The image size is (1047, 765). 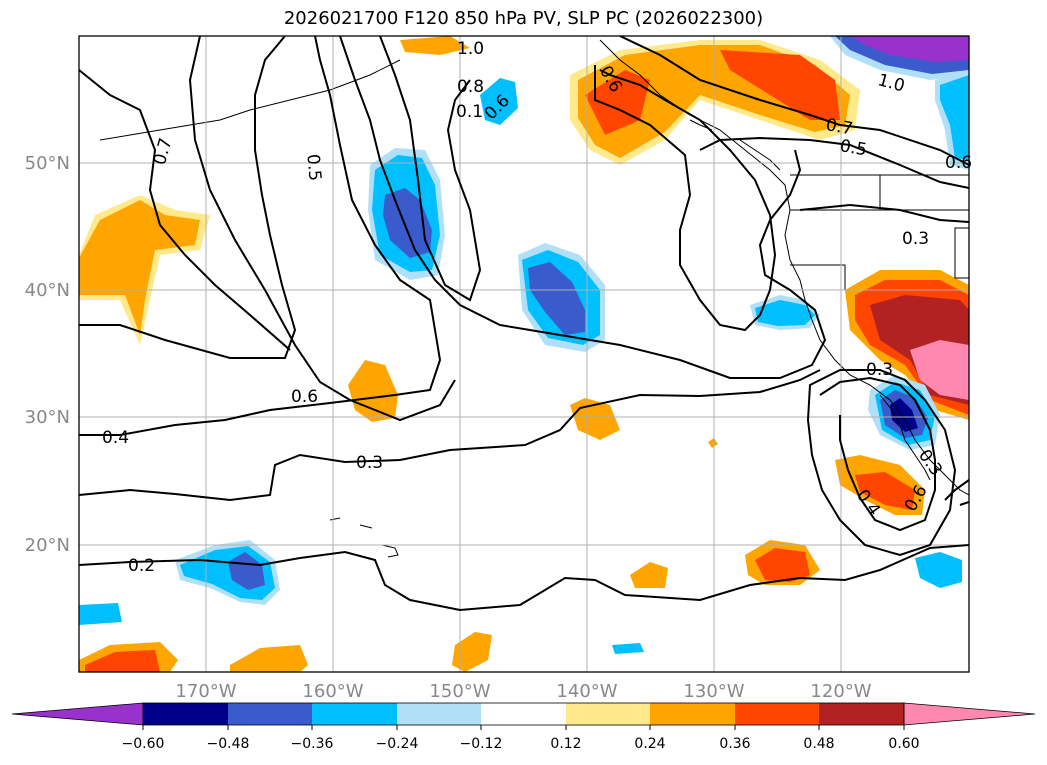 I want to click on longitude-ticks: 170°W 160°W 150°W 140°W 130°W 120°W, so click(x=523, y=691).